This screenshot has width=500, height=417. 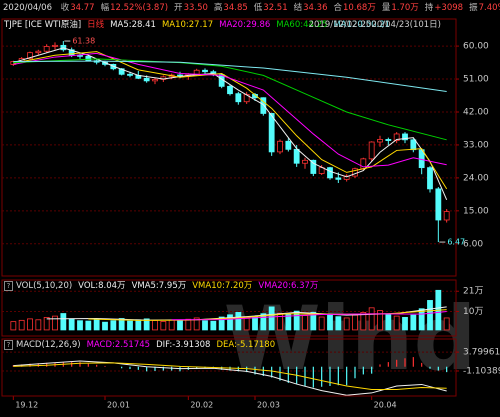 What do you see at coordinates (473, 312) in the screenshot?
I see `y-tick-label: 10万` at bounding box center [473, 312].